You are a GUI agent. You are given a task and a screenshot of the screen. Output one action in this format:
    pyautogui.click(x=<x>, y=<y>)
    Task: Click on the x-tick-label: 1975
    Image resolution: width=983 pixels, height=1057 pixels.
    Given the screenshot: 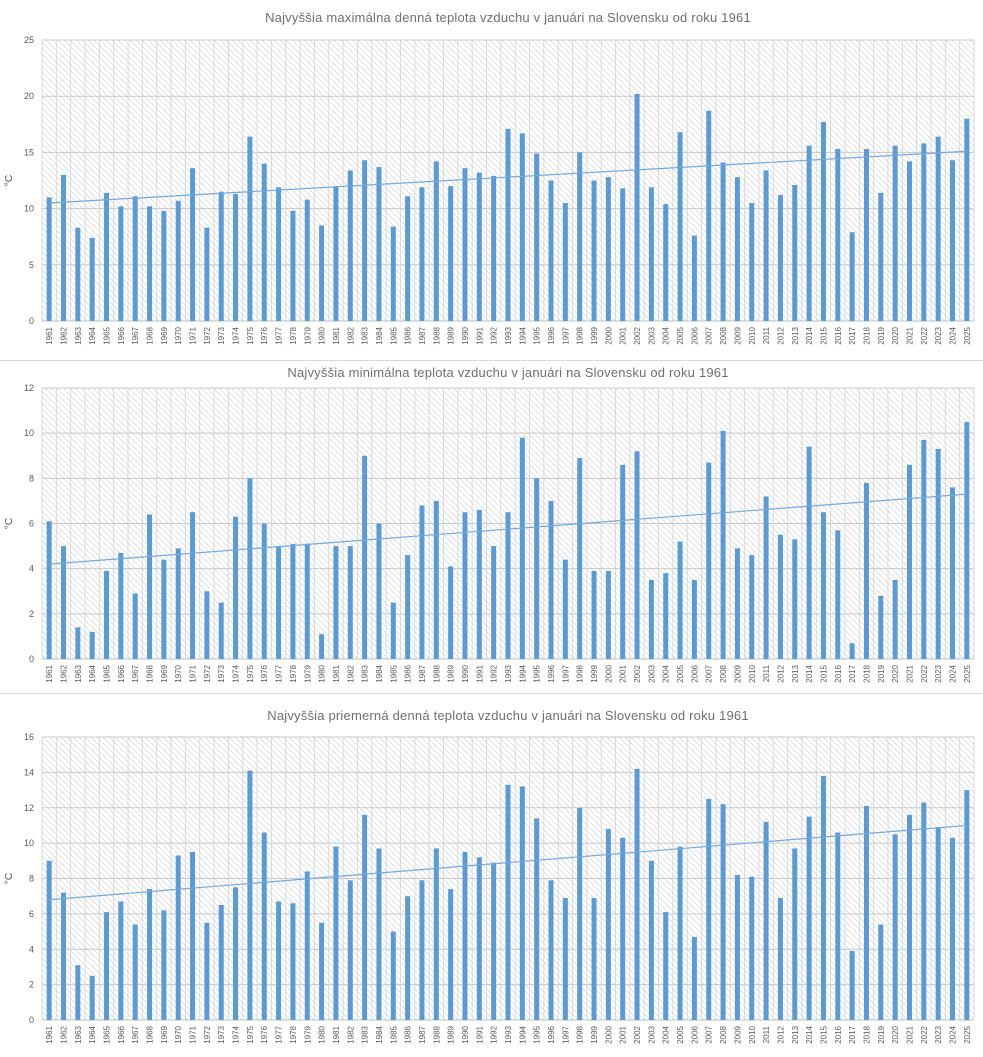 What is the action you would take?
    pyautogui.click(x=250, y=1034)
    